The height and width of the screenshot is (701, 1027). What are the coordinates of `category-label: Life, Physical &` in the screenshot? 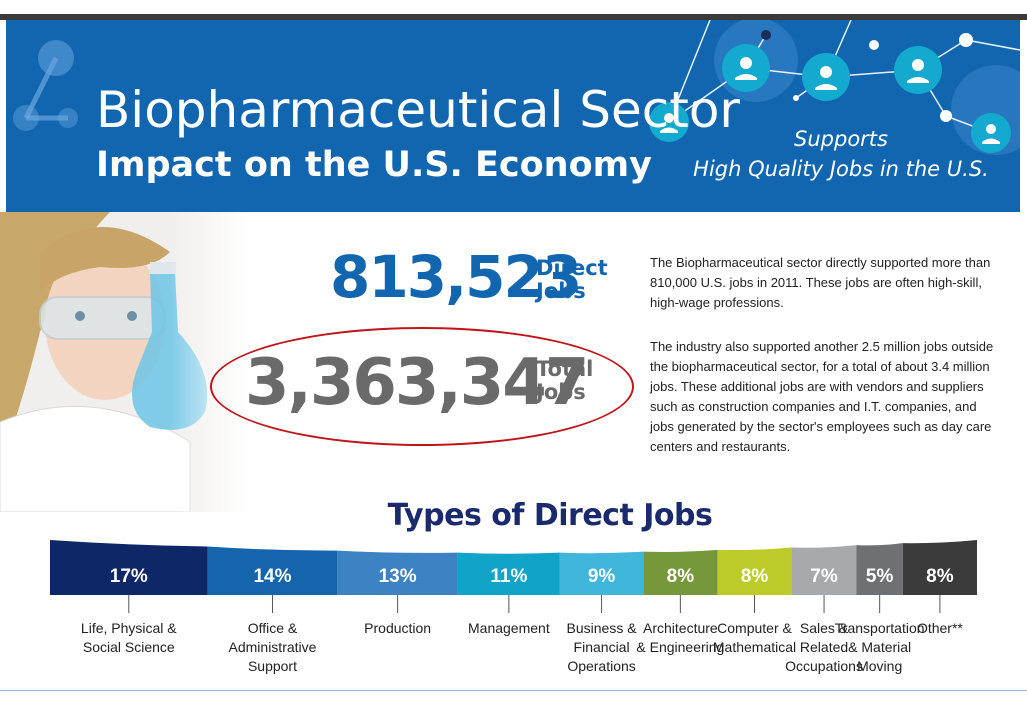 It's located at (129, 628).